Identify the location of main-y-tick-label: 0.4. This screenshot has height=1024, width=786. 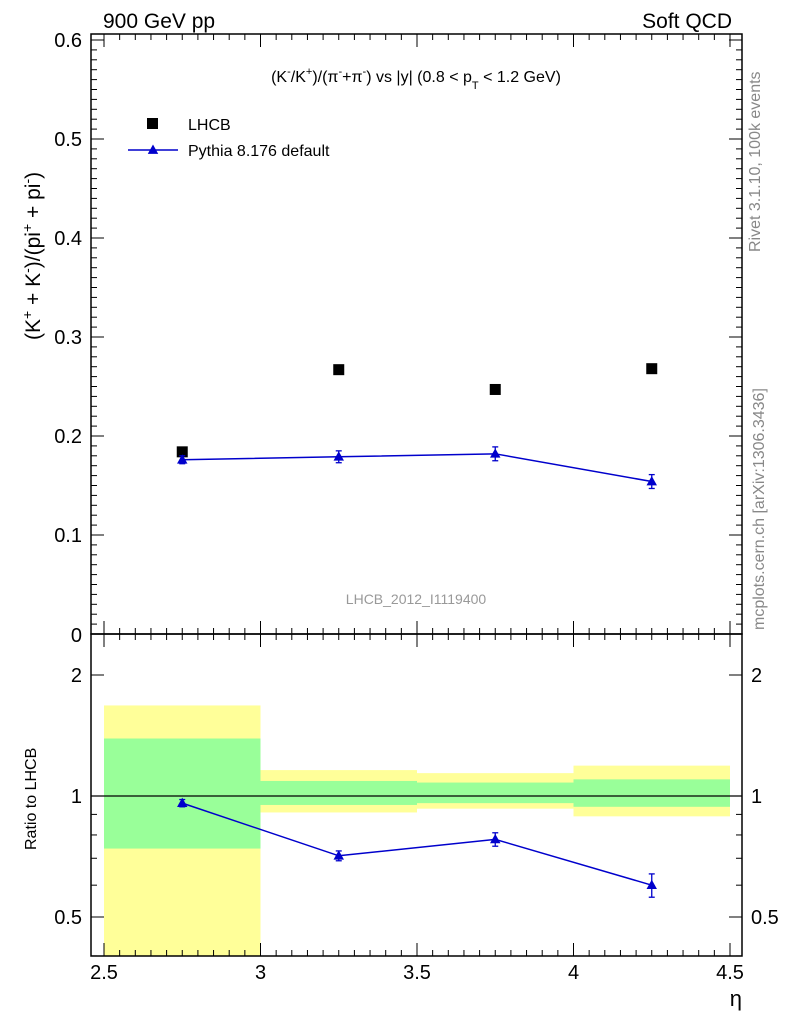
(68, 239).